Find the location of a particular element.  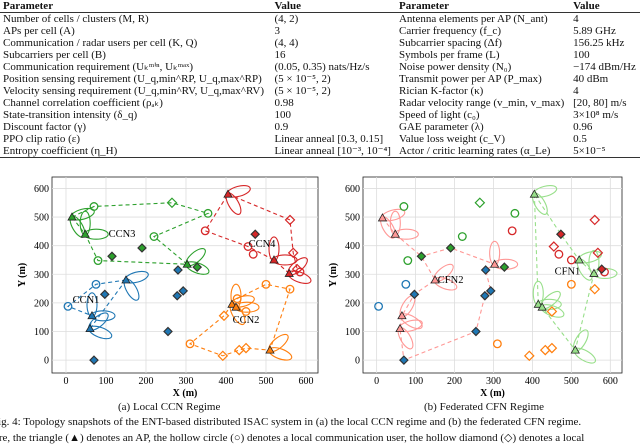

table-value-right: 40 dBm is located at coordinates (591, 79).